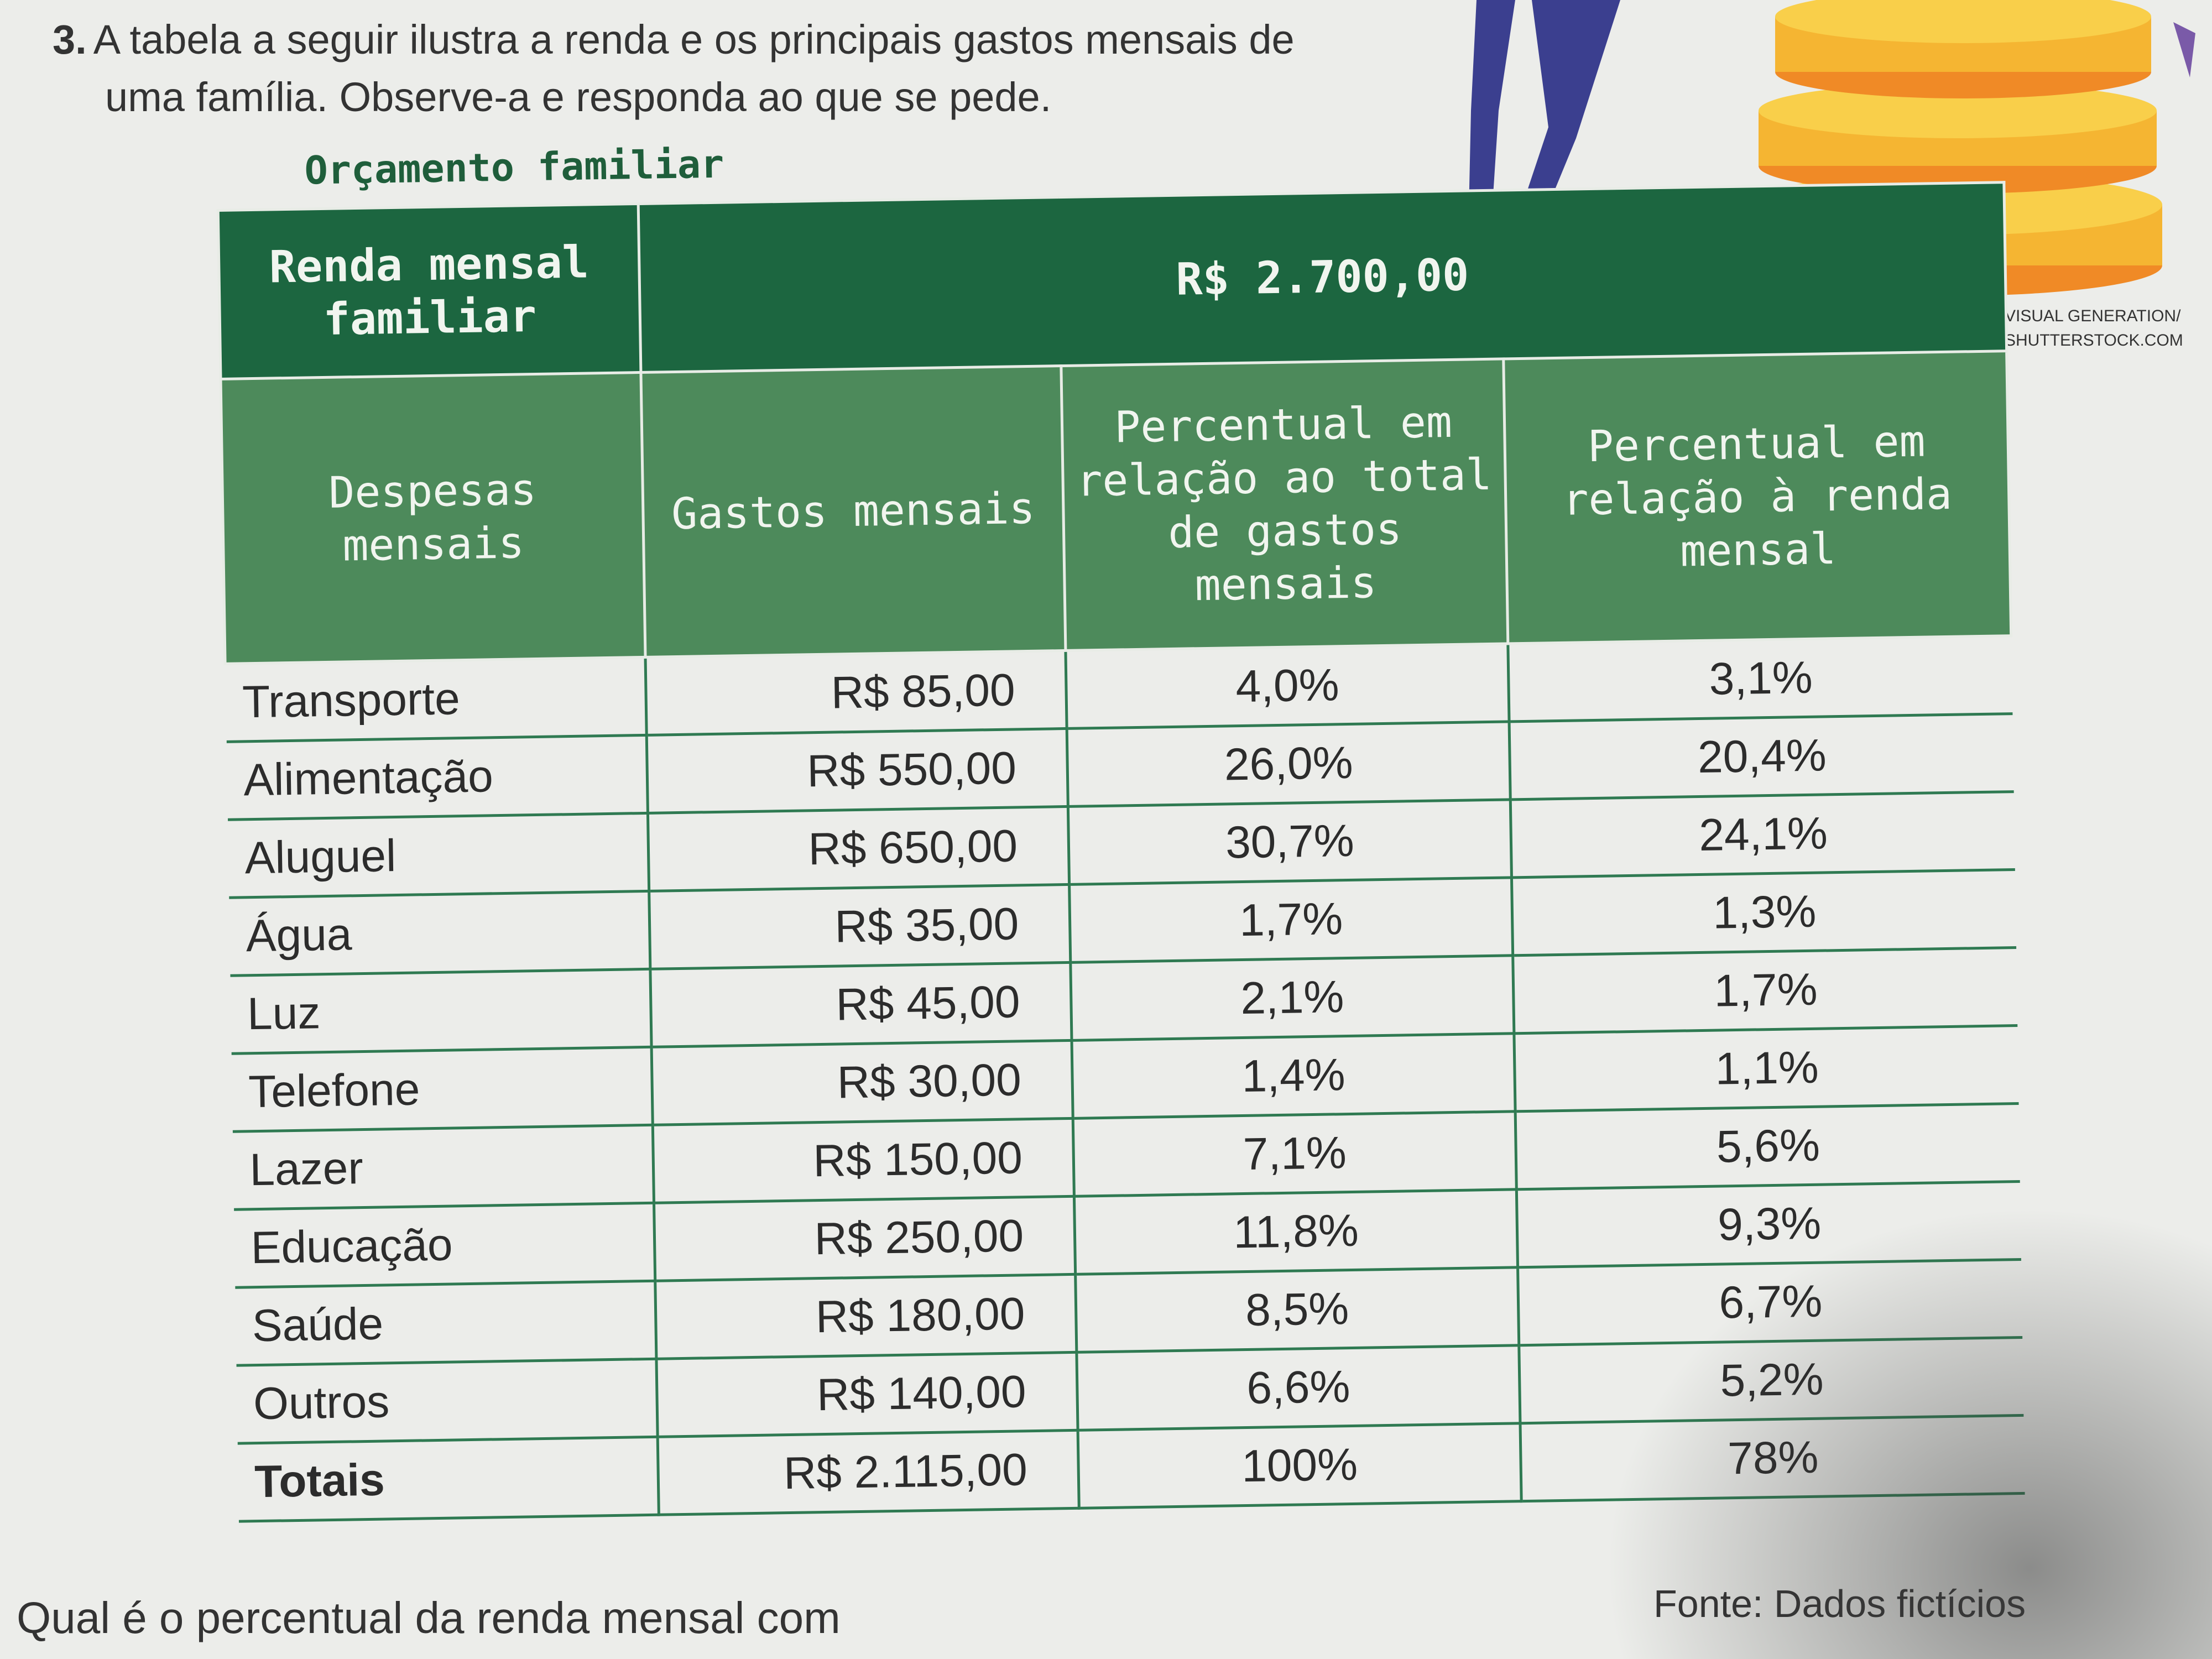 This screenshot has height=1659, width=2212. I want to click on header-expenses: Despesas mensais, so click(434, 518).